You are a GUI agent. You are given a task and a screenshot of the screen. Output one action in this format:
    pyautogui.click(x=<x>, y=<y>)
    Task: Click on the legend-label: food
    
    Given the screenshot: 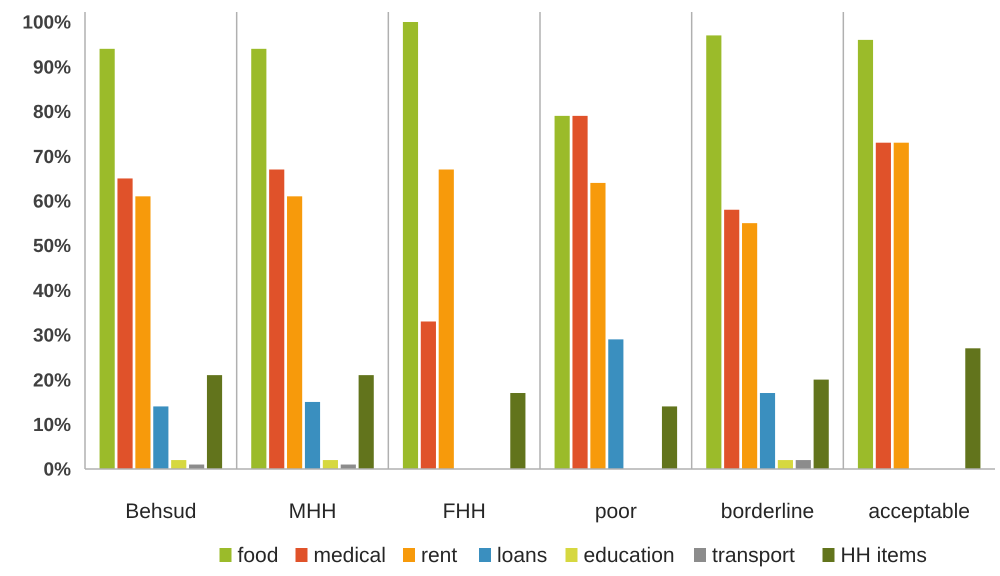 What is the action you would take?
    pyautogui.click(x=258, y=555)
    